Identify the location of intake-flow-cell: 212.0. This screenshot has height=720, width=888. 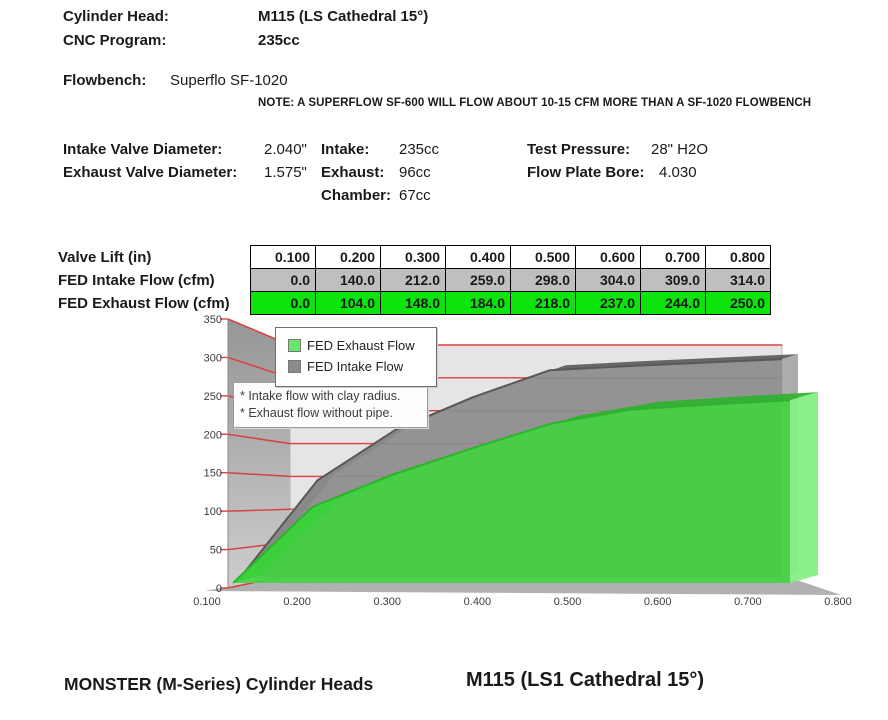
(413, 280).